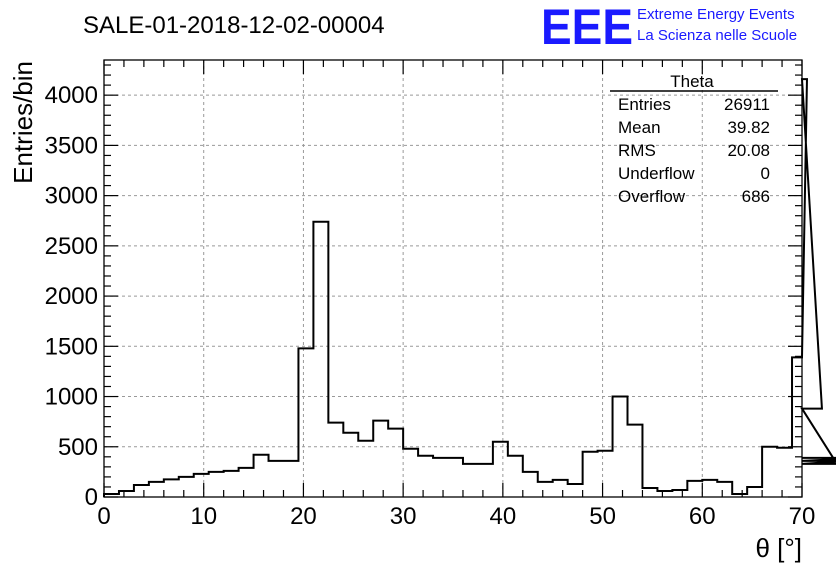 The width and height of the screenshot is (836, 572). Describe the element at coordinates (692, 81) in the screenshot. I see `stats-box-name: Theta` at that location.